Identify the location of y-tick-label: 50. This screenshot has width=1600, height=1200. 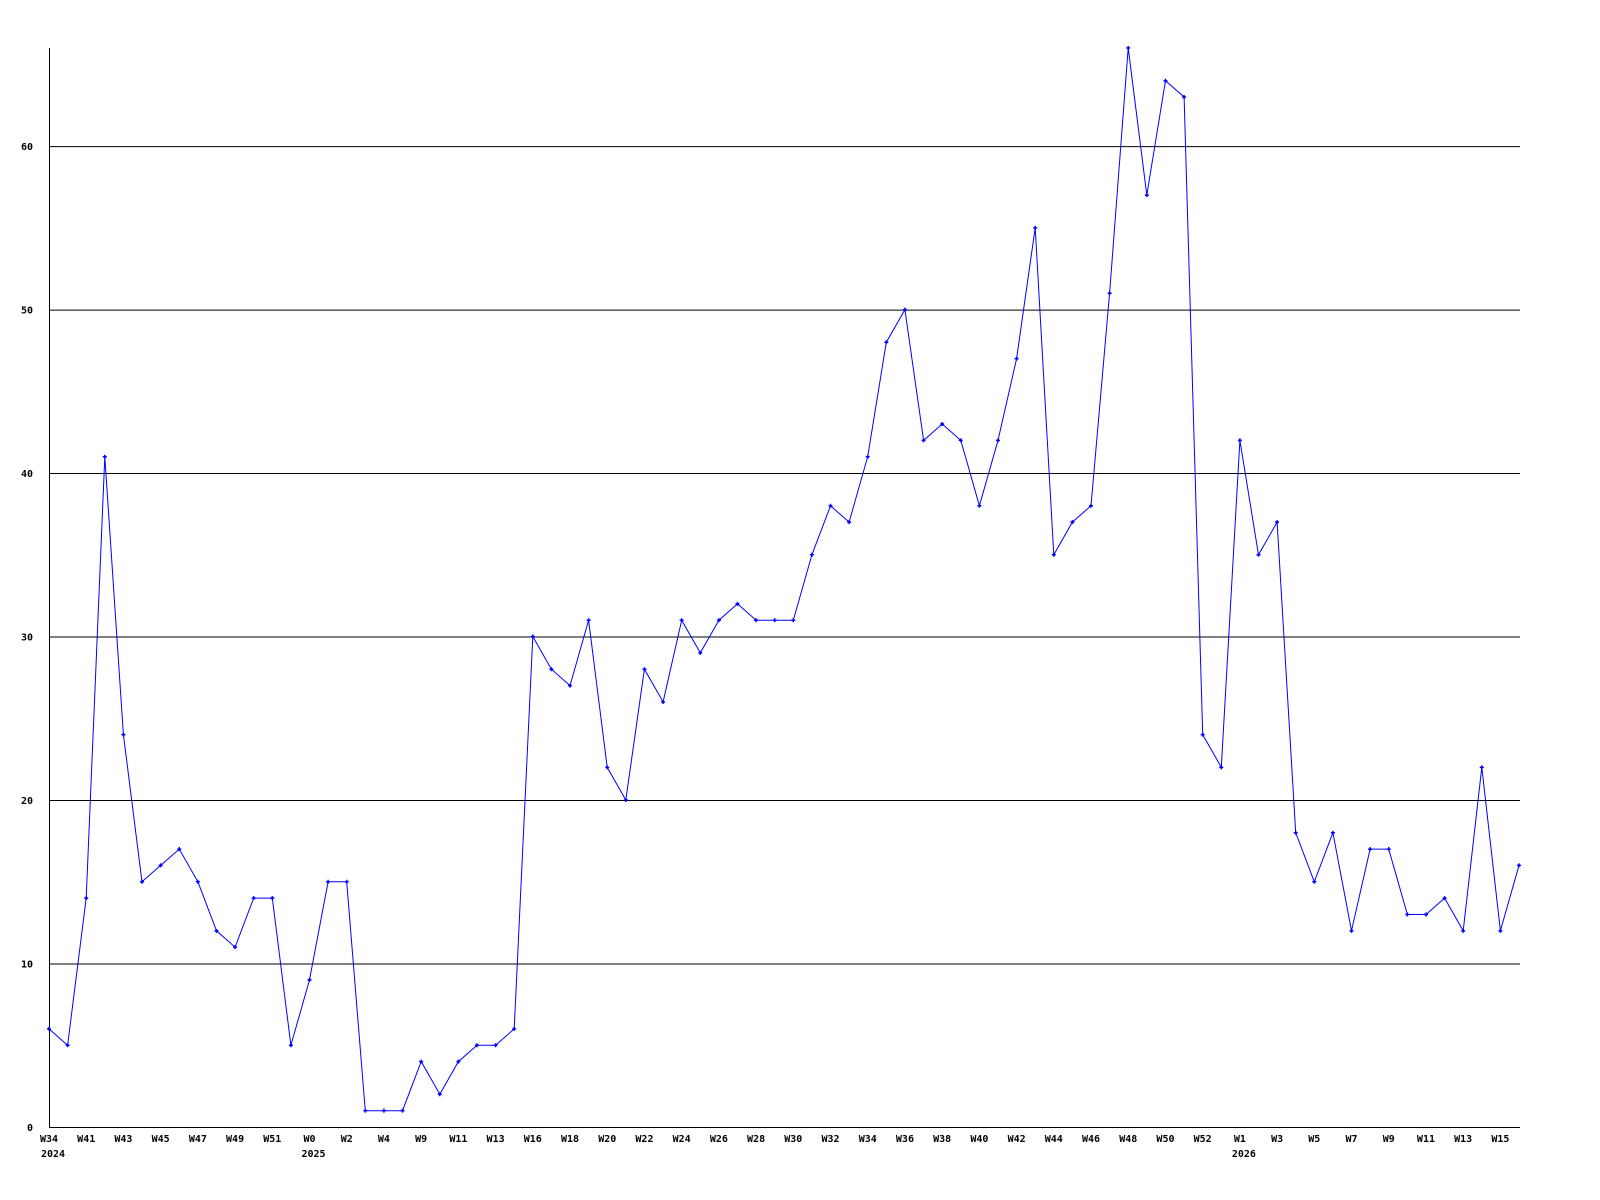
(27, 311).